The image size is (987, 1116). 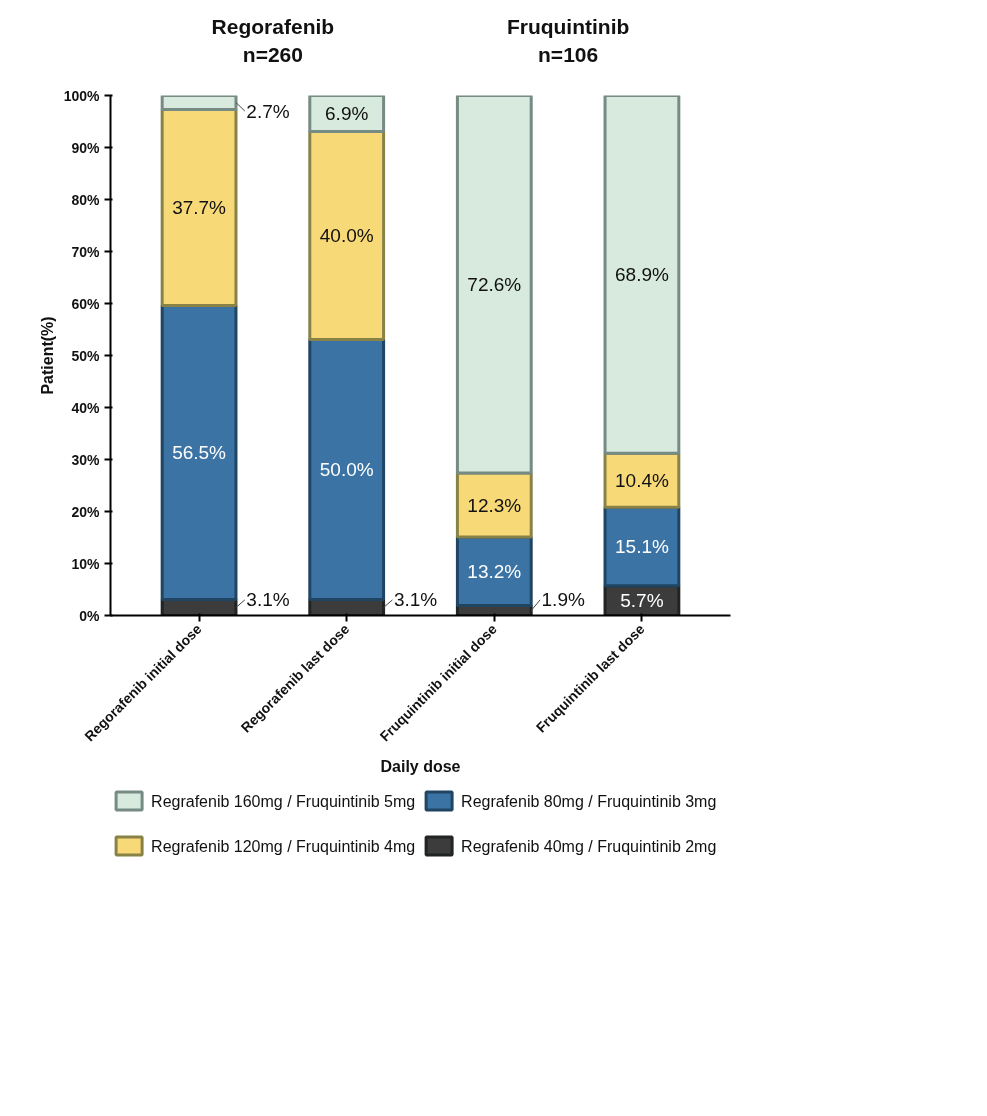 I want to click on y-tick-label: 20%, so click(x=86, y=511).